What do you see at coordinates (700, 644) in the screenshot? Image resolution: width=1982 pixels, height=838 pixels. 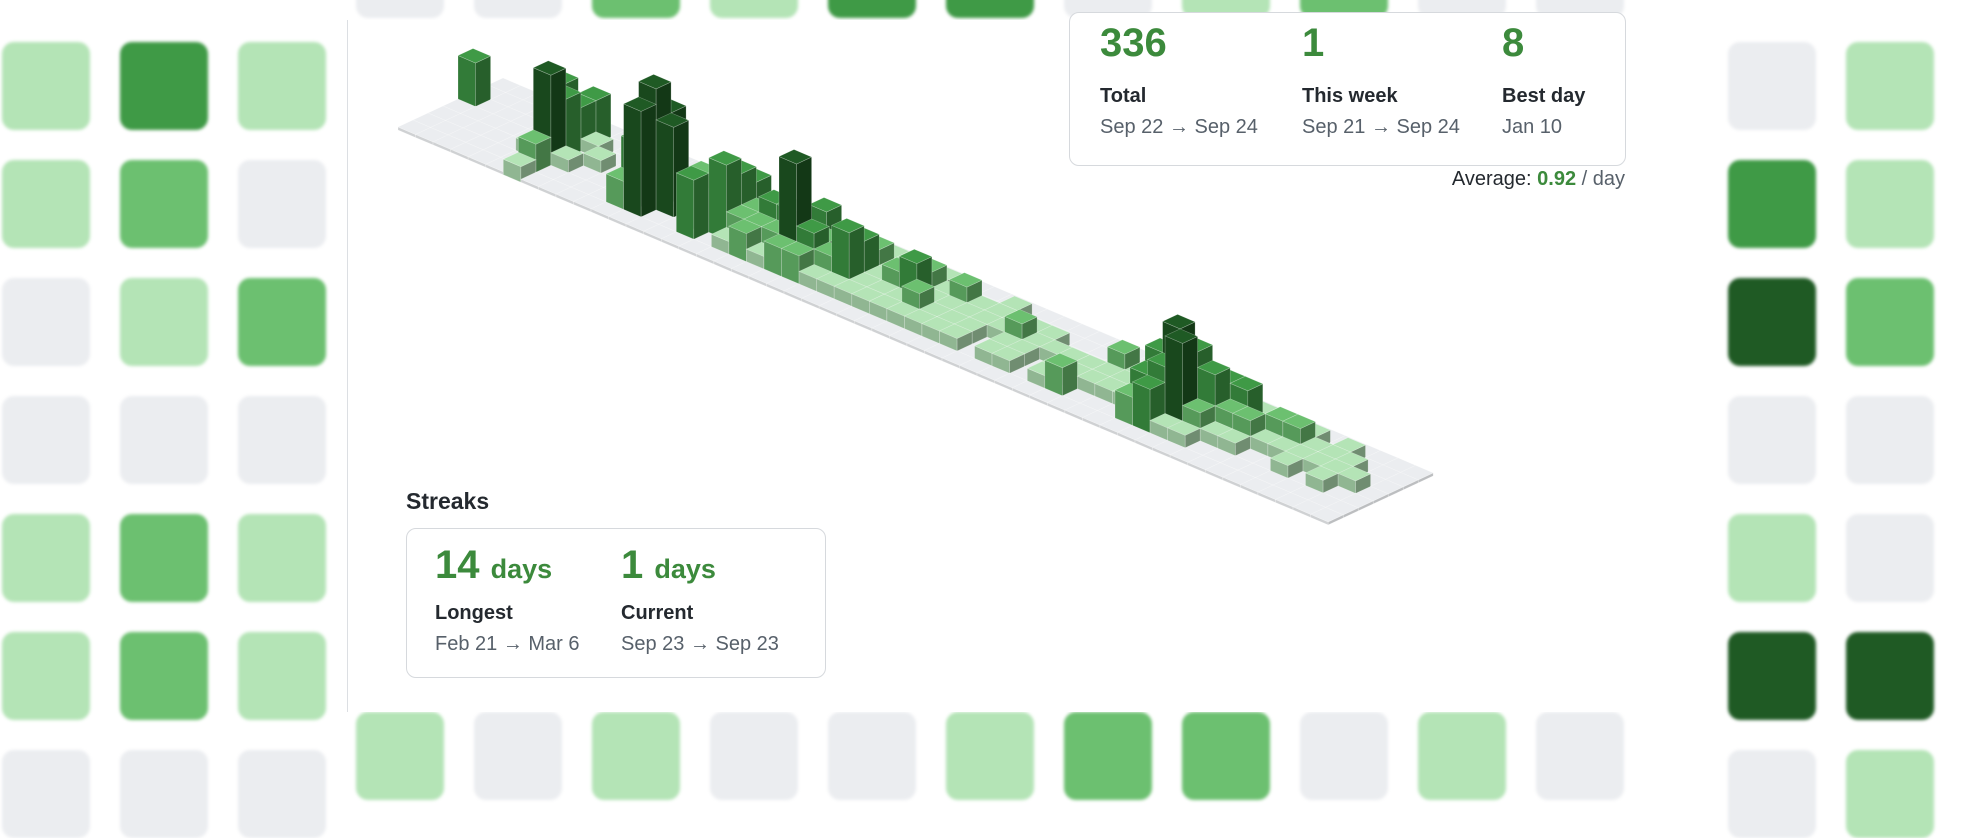 I see `streak-current-range: Sep 23 → Sep 23` at bounding box center [700, 644].